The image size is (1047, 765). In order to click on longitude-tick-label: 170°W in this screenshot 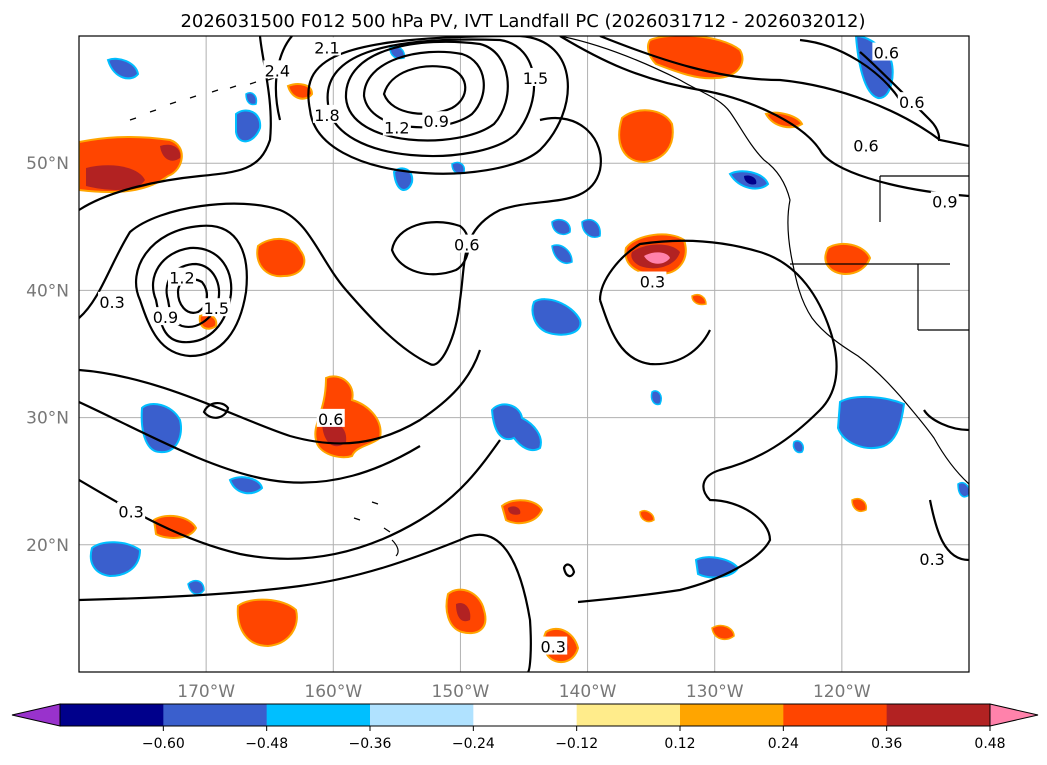, I will do `click(206, 692)`.